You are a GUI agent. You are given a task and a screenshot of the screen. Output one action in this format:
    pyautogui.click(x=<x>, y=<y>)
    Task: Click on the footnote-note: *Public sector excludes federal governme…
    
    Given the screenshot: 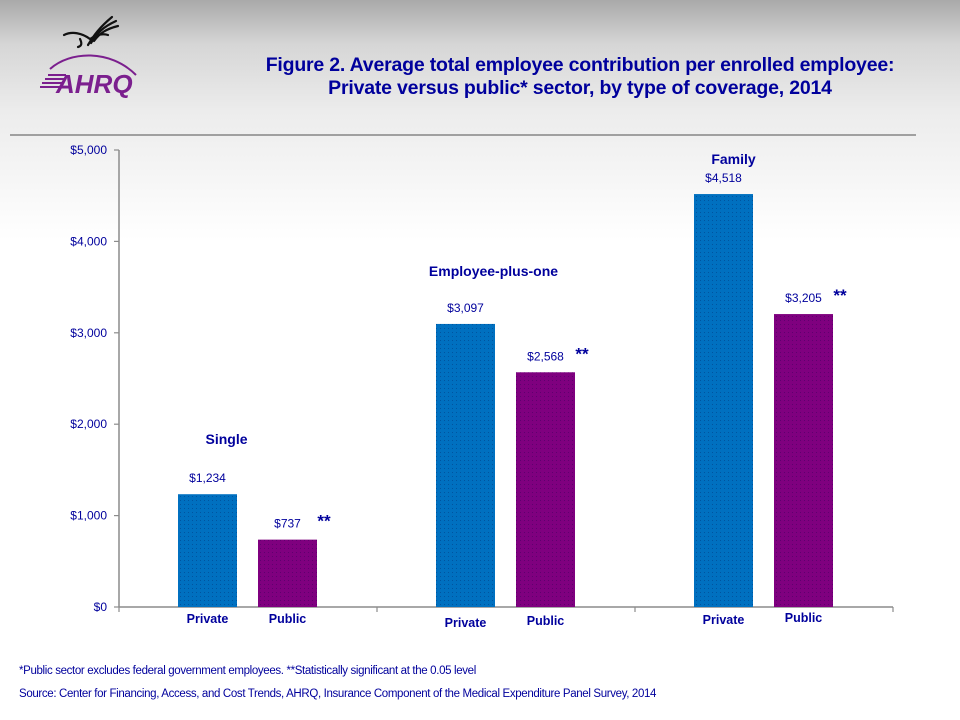 What is the action you would take?
    pyautogui.click(x=247, y=671)
    